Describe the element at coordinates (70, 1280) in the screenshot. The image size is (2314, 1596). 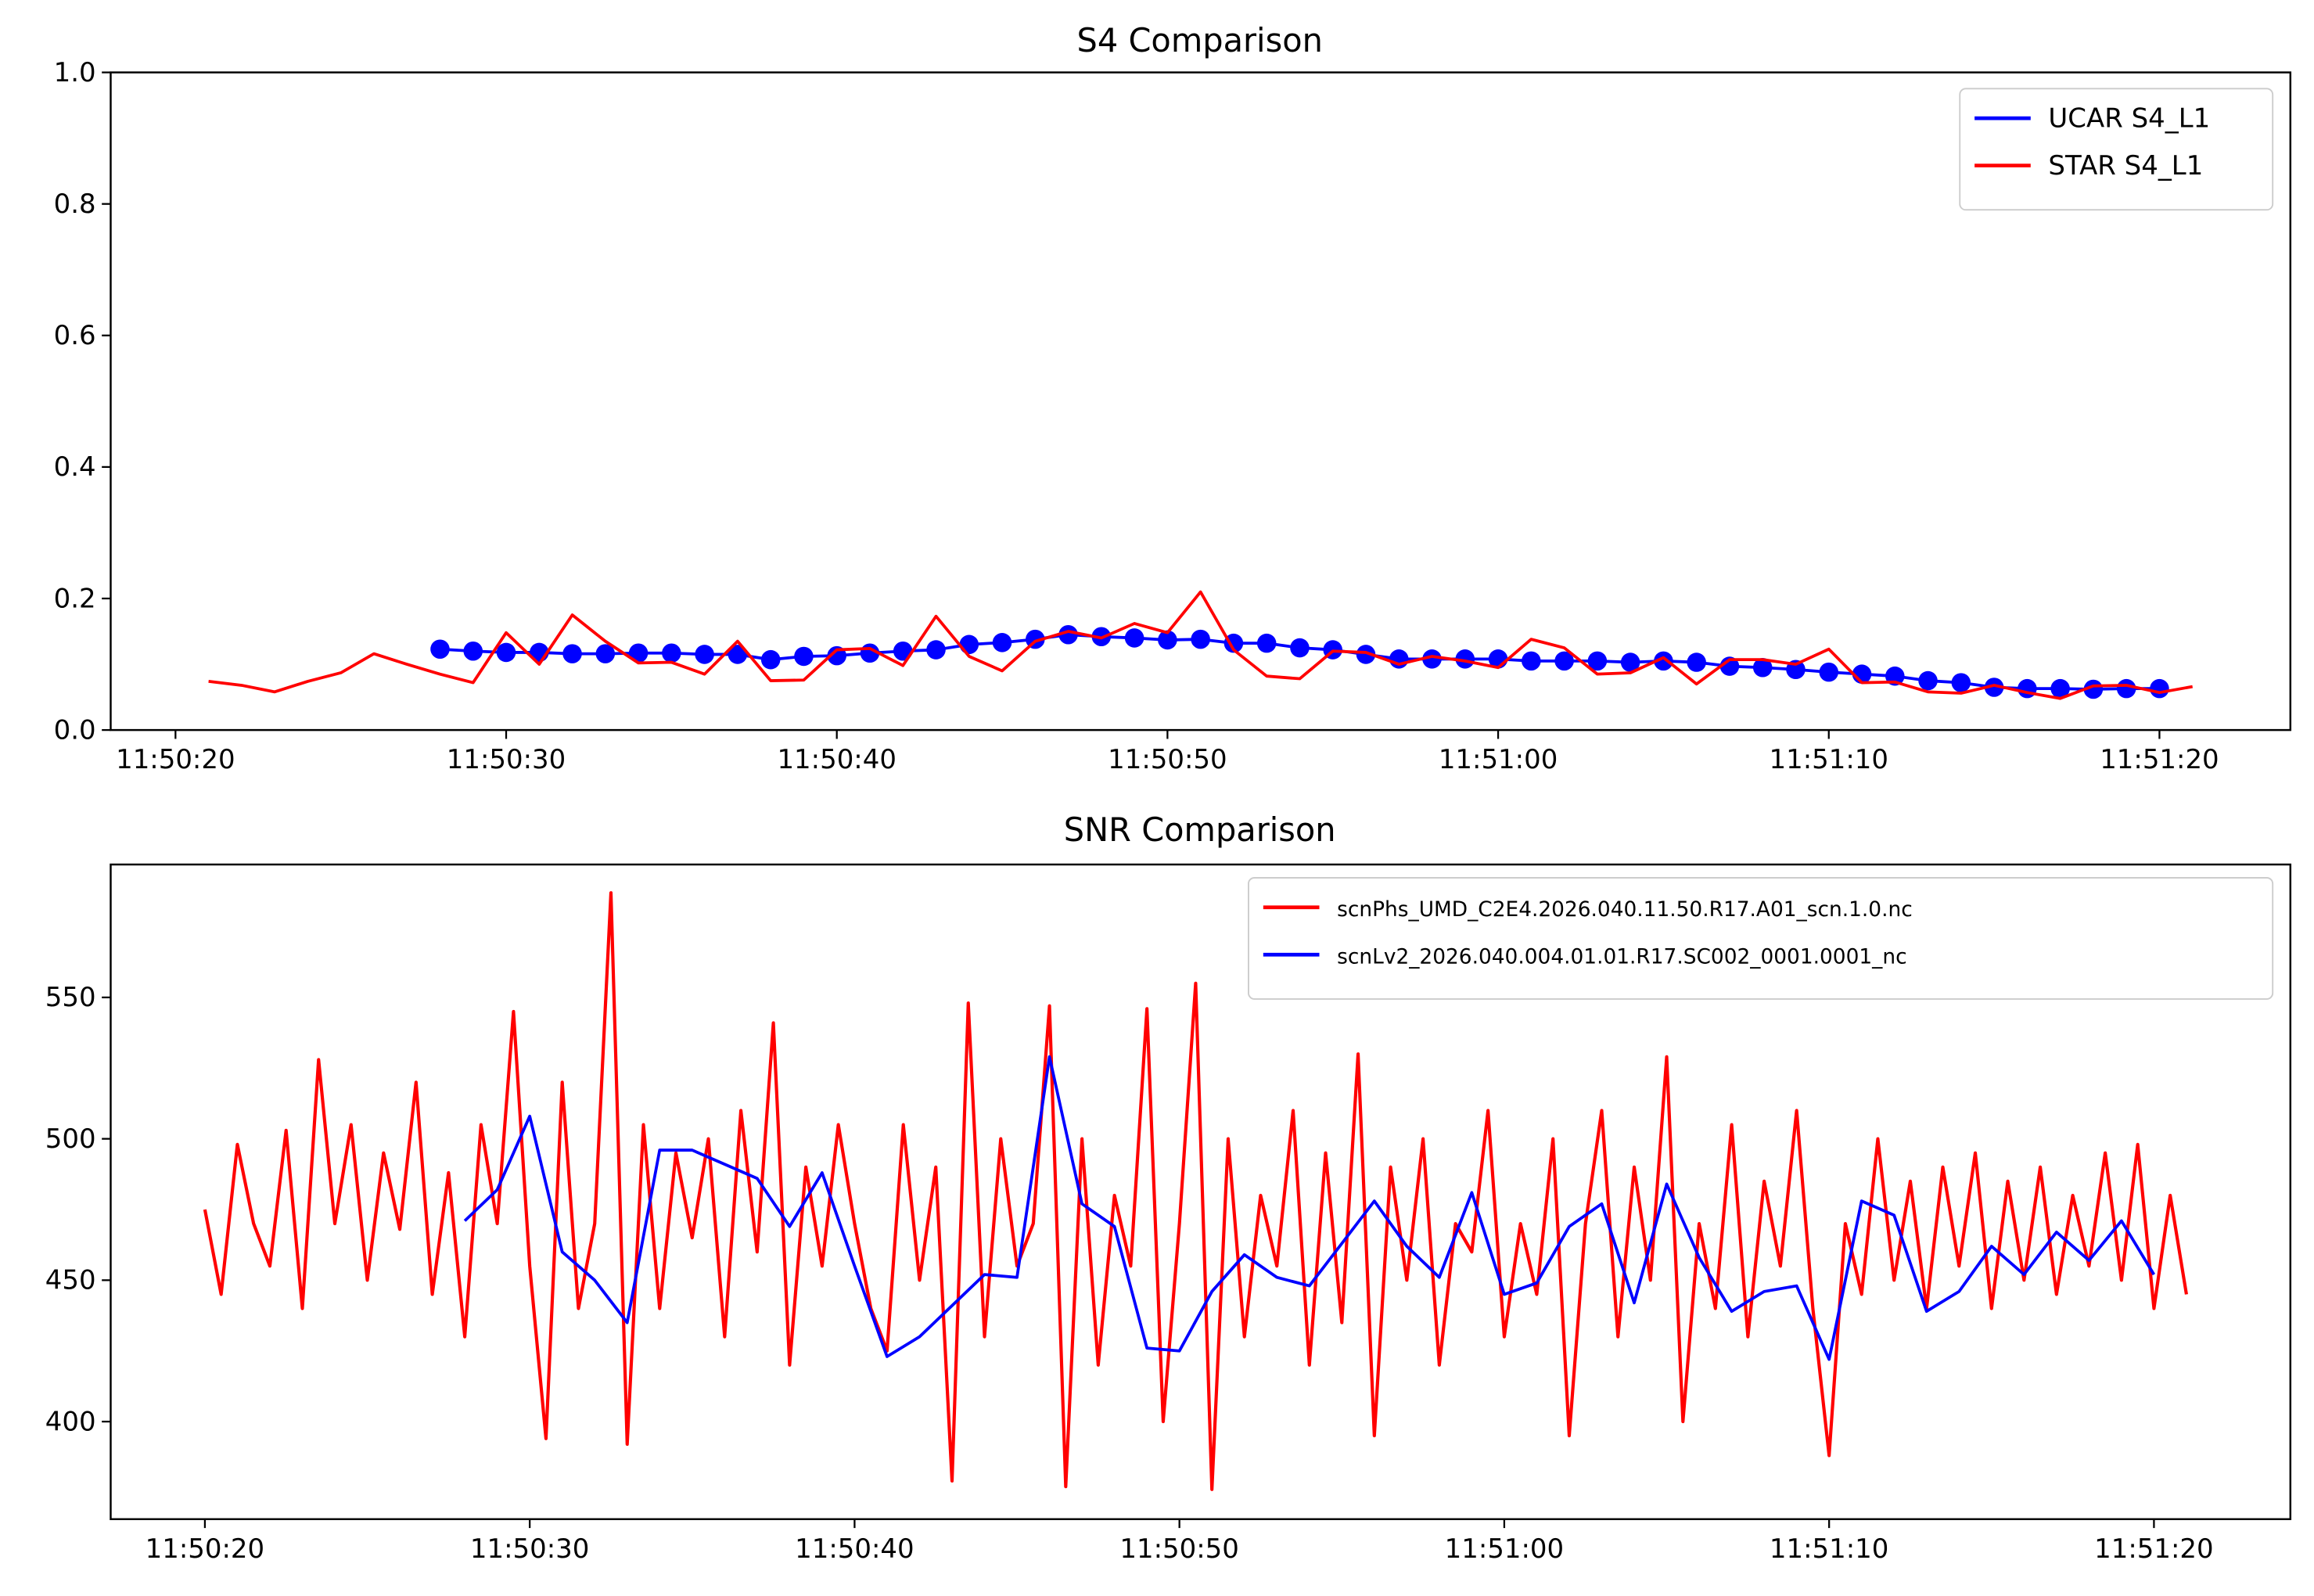
I see `y-tick-label: 450` at that location.